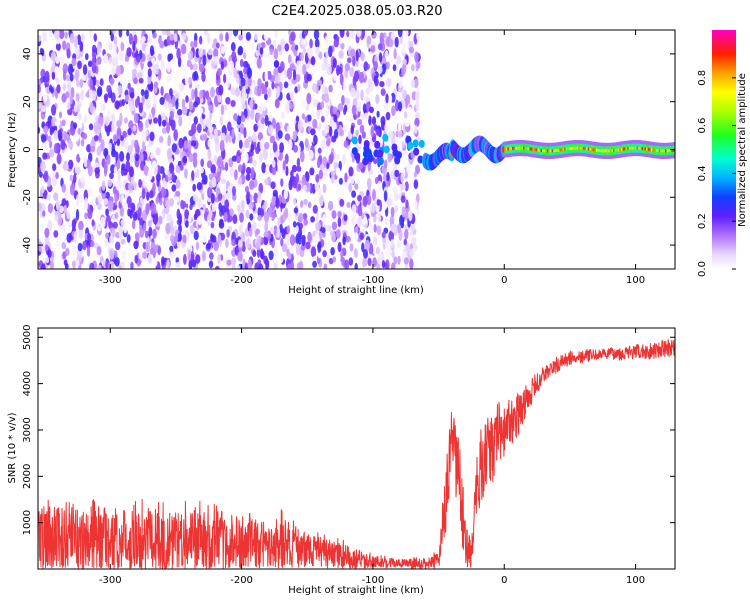 The image size is (750, 604). Describe the element at coordinates (12, 447) in the screenshot. I see `snr-y-label: SNR (10 * v/v)` at that location.